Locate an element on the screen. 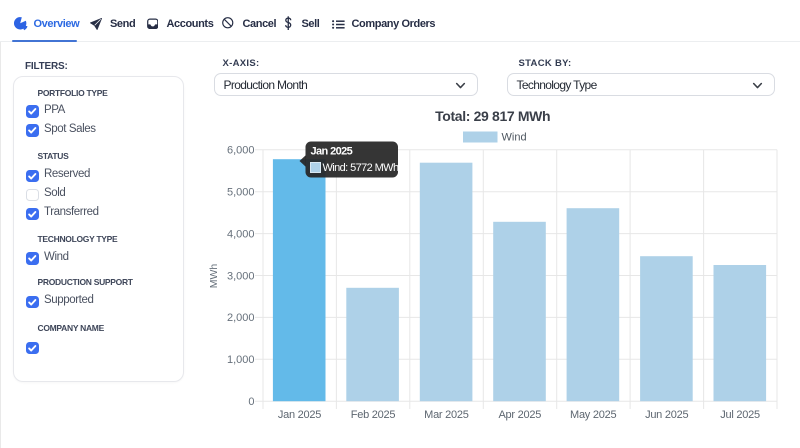  svg-text: Apr 2025 is located at coordinates (519, 415).